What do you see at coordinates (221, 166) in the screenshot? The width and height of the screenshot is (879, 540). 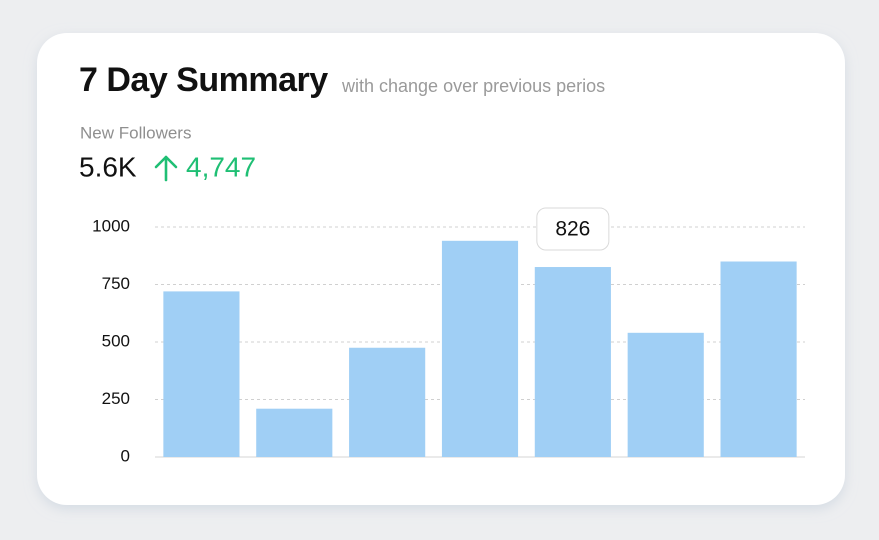 I see `change-value: 4,747` at bounding box center [221, 166].